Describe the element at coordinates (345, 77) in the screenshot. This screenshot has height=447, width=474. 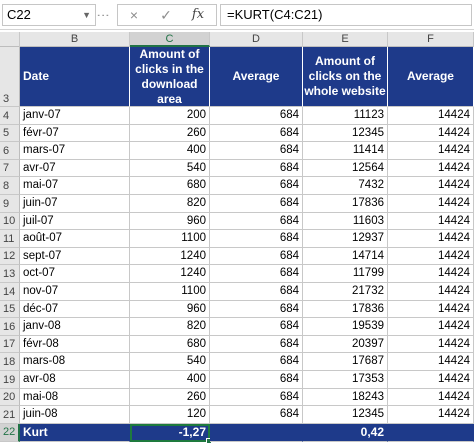
I see `header-clicks-website: Amount of clicks on the whole website` at that location.